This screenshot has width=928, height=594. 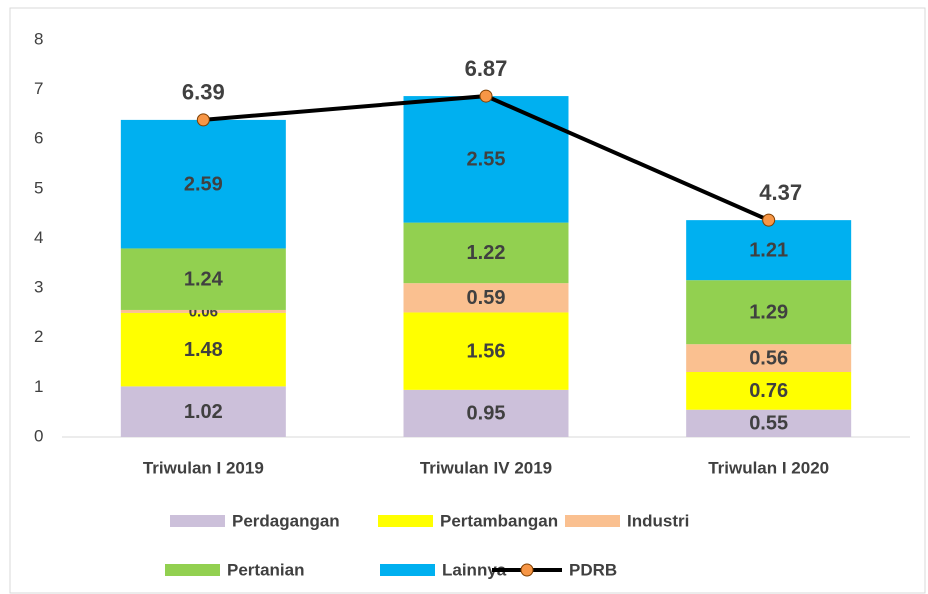 I want to click on x-tick-label: Triwulan IV 2019, so click(x=486, y=467).